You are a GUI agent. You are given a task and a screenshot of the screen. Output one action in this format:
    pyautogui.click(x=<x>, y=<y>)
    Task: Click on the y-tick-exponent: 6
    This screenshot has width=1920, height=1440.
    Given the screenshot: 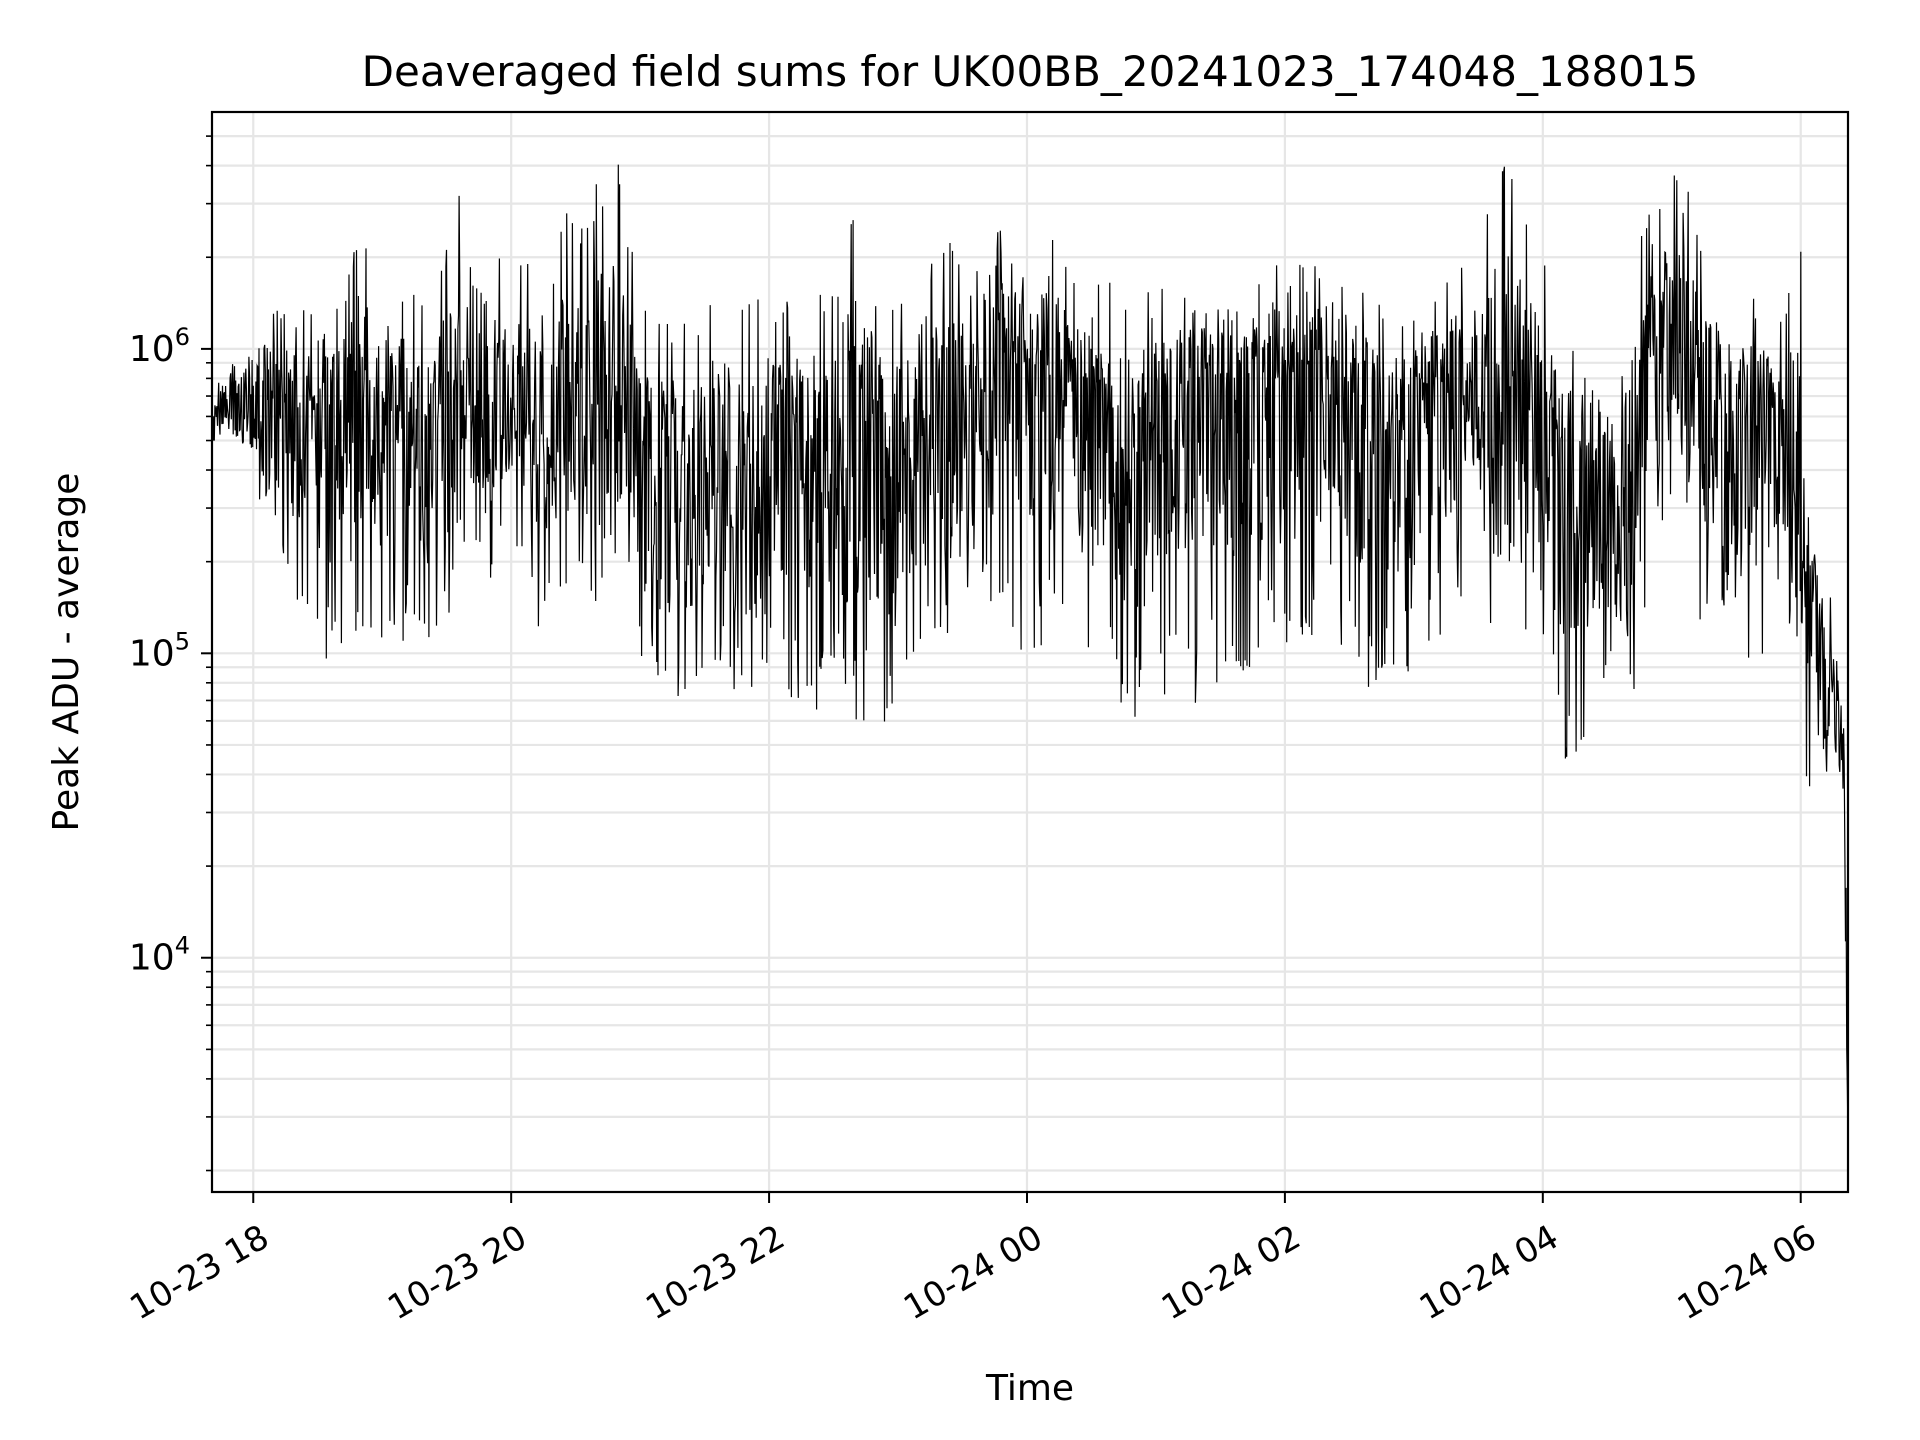 What is the action you would take?
    pyautogui.click(x=182, y=337)
    